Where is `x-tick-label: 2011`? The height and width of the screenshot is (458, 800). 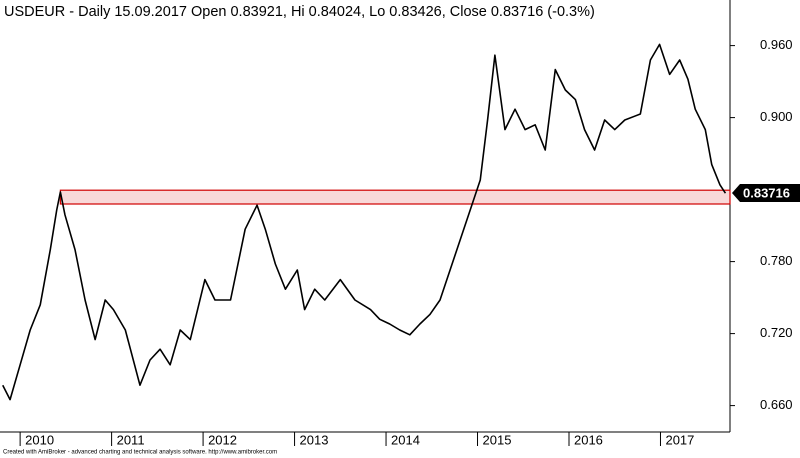
x-tick-label: 2011 is located at coordinates (131, 439).